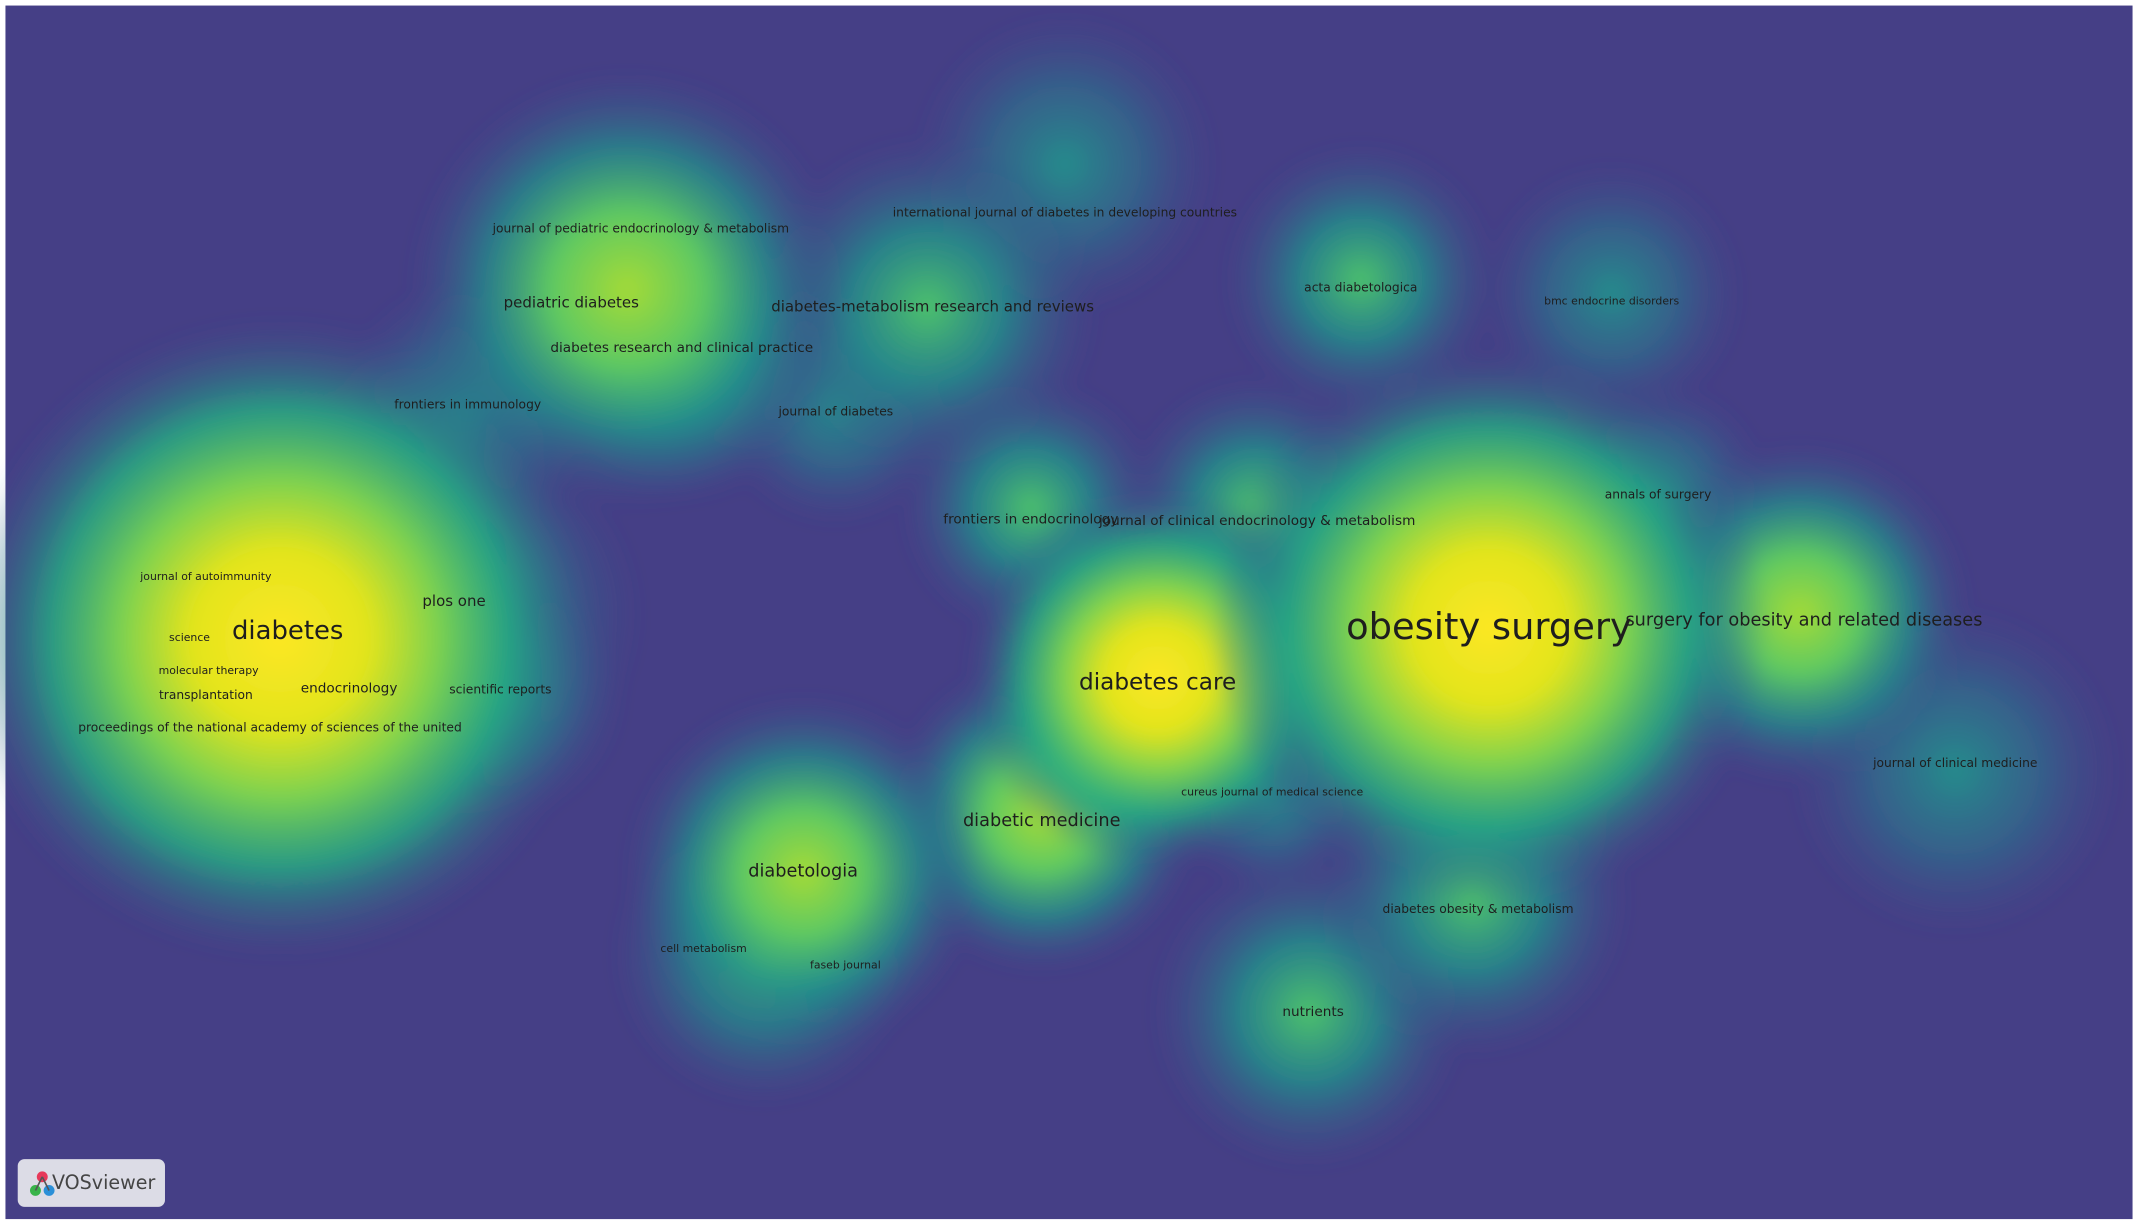  Describe the element at coordinates (1030, 520) in the screenshot. I see `node-label: frontiers in endocrinology` at that location.